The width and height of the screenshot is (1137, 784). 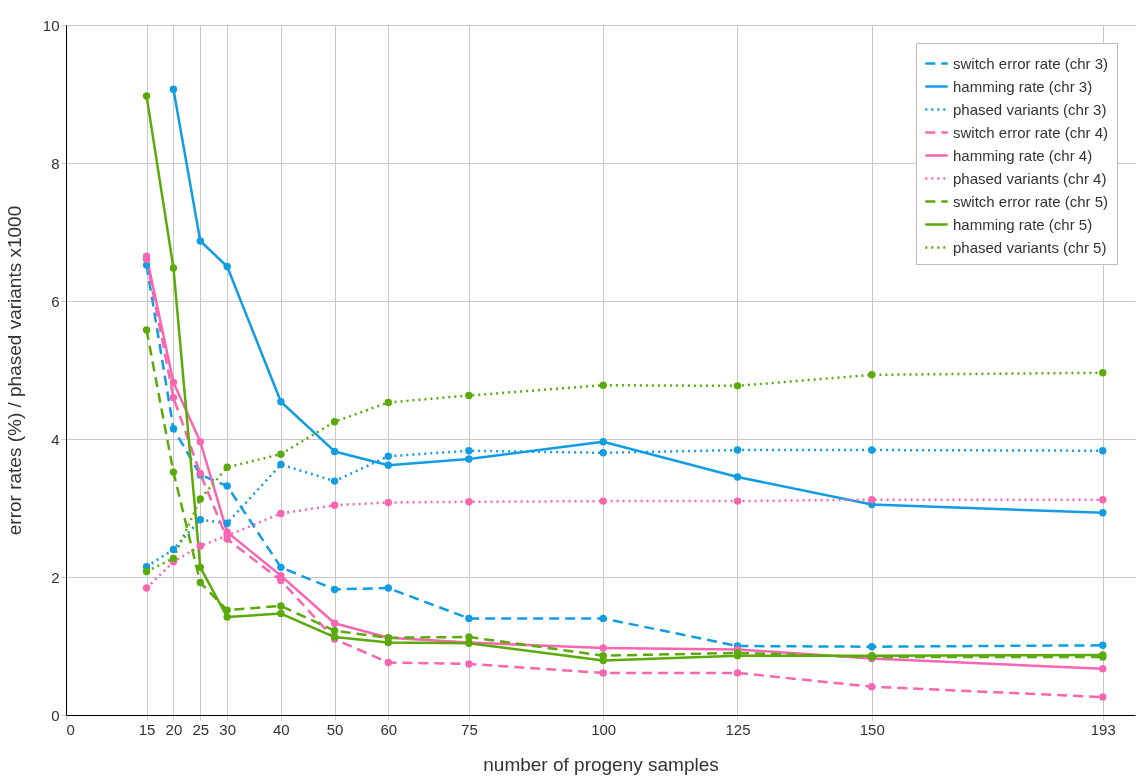 I want to click on legend-label: phased variants (chr 3), so click(x=1030, y=109).